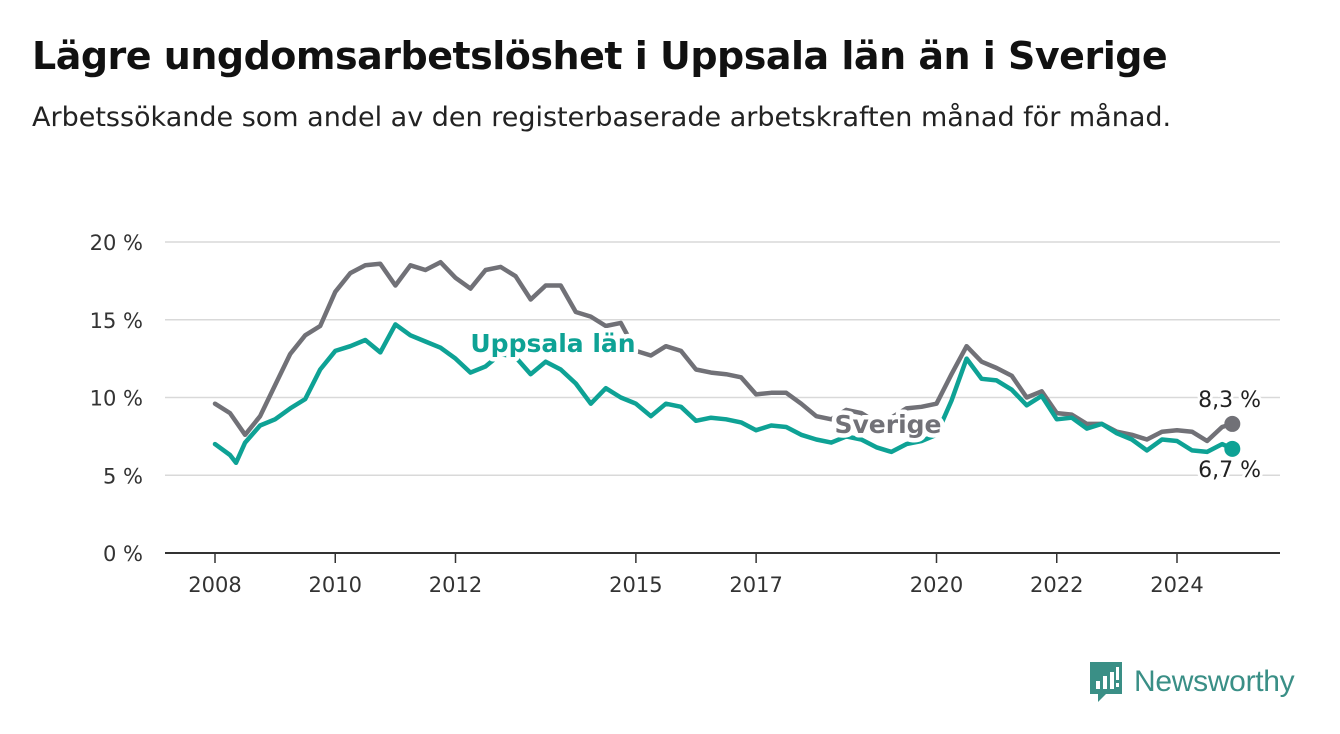  I want to click on series-labels: Uppsala län Sverige 8,3 % 6,7 %, so click(865, 406).